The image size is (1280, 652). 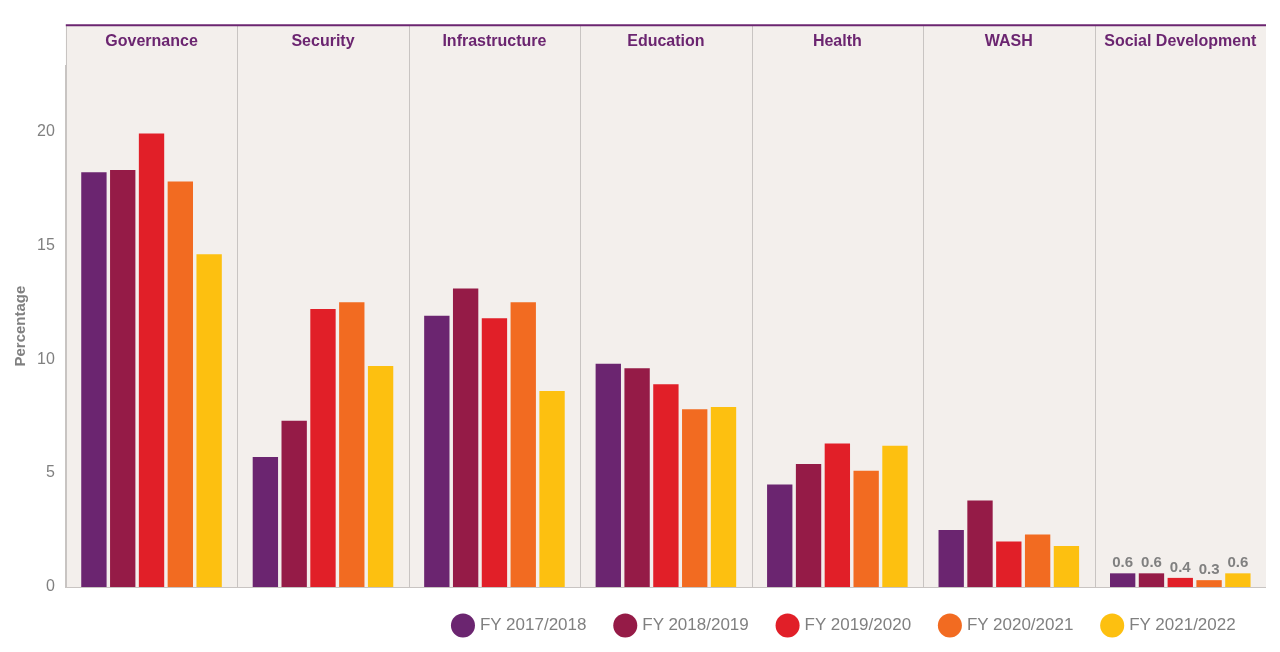 I want to click on x-tick-label: Governance, so click(x=151, y=41).